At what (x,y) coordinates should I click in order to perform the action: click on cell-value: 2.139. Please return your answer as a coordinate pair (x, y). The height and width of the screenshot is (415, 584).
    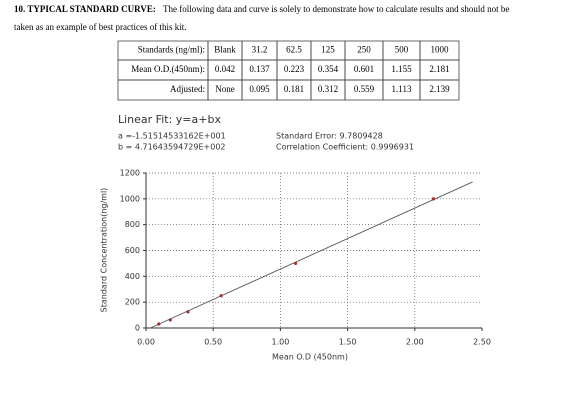
    Looking at the image, I should click on (439, 89).